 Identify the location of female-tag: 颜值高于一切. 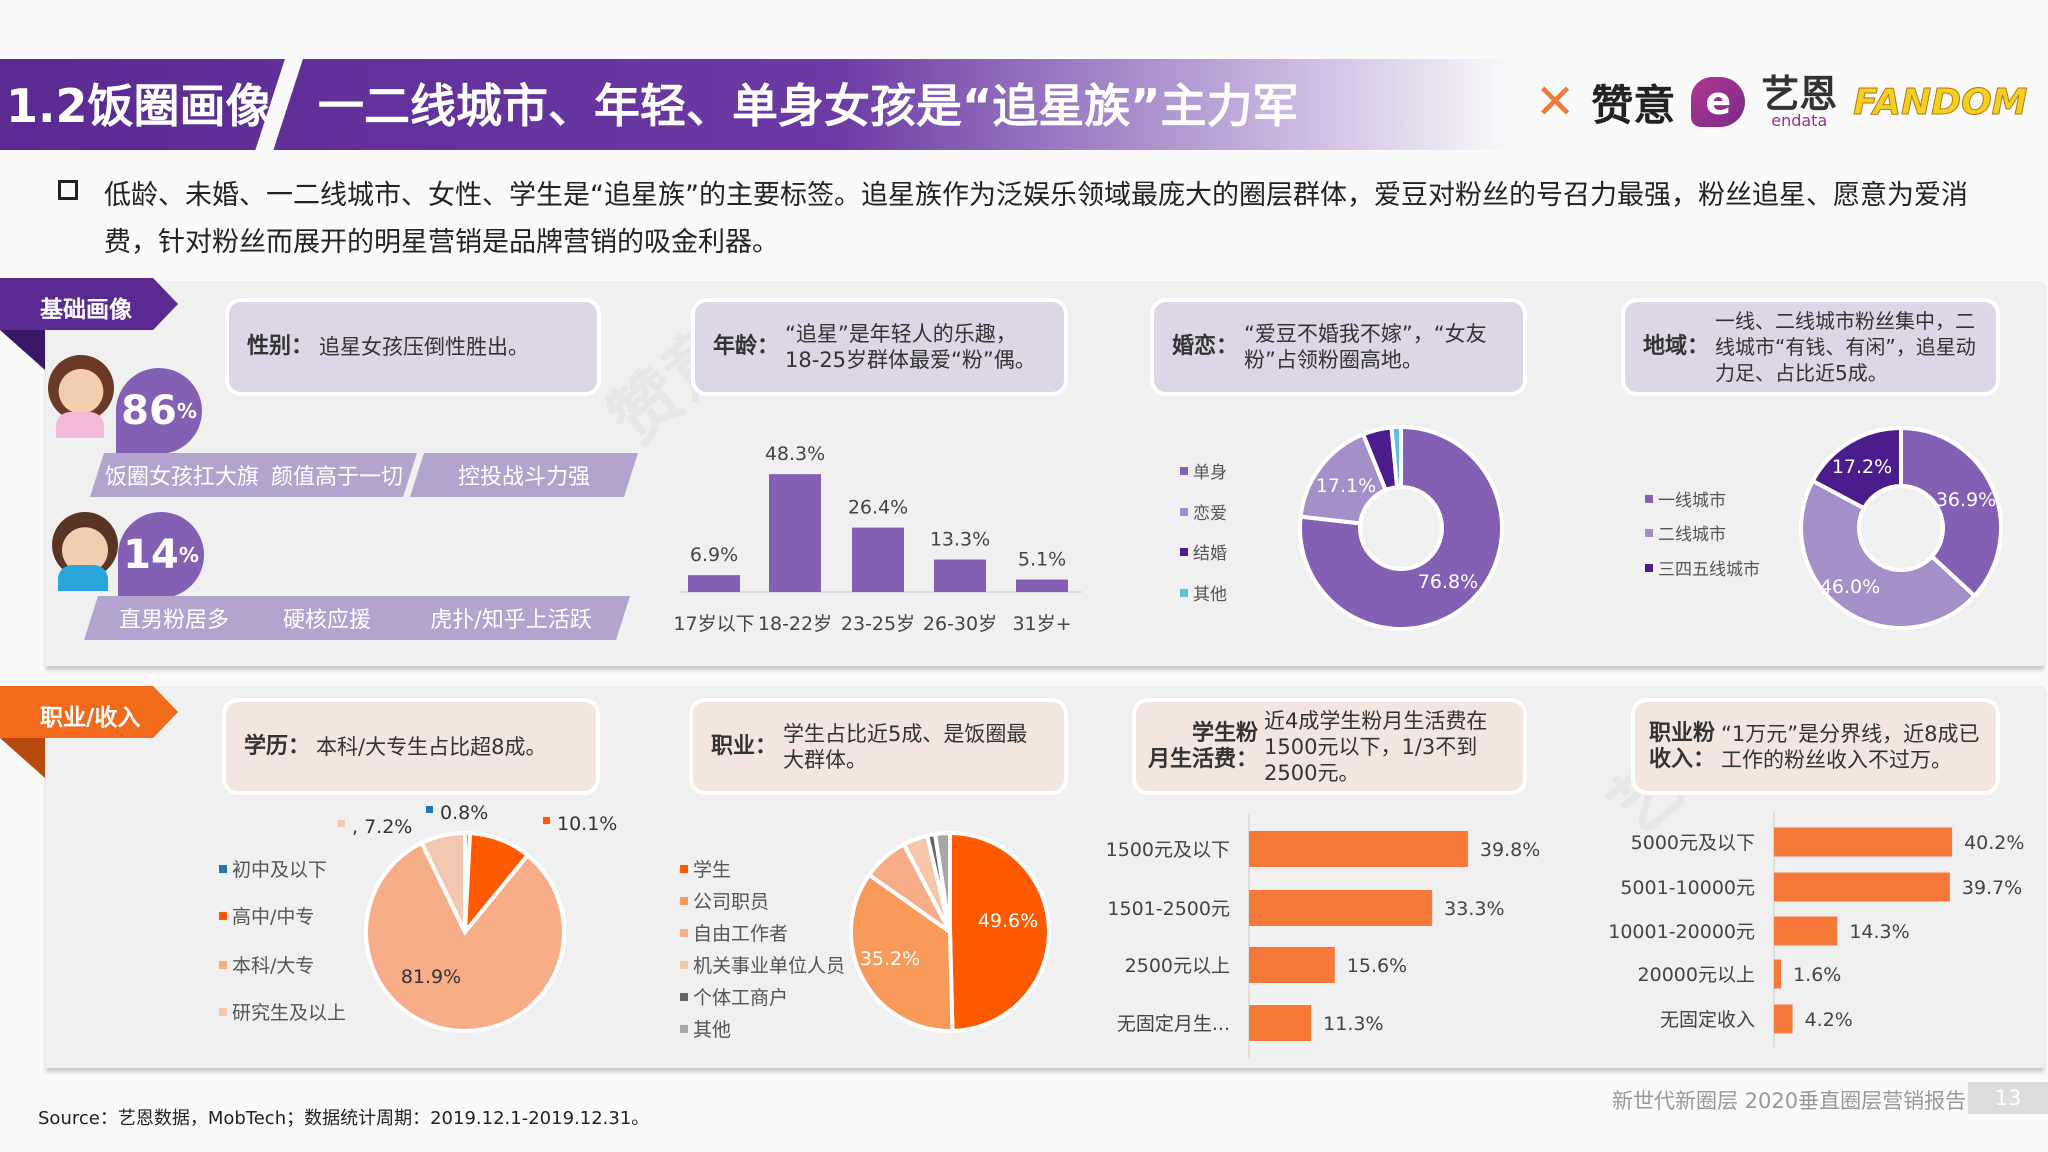
(337, 475).